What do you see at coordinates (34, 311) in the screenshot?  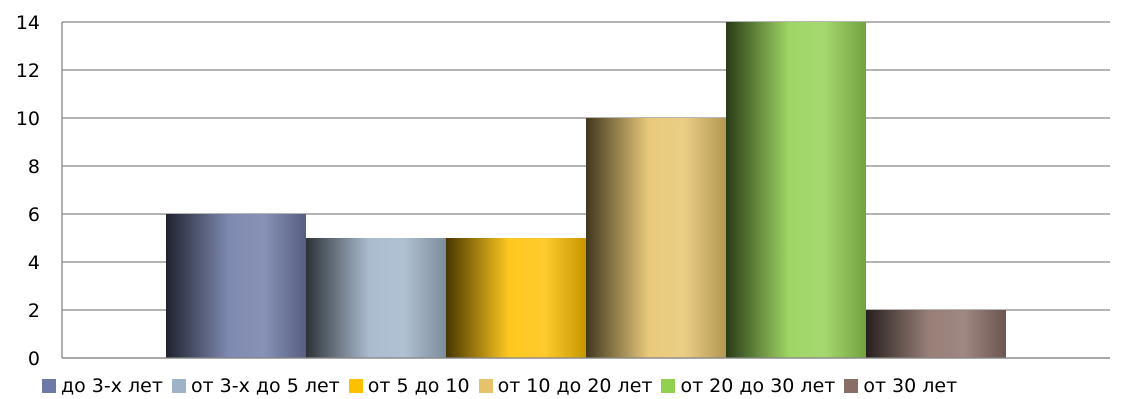 I see `y-tick-label: 2` at bounding box center [34, 311].